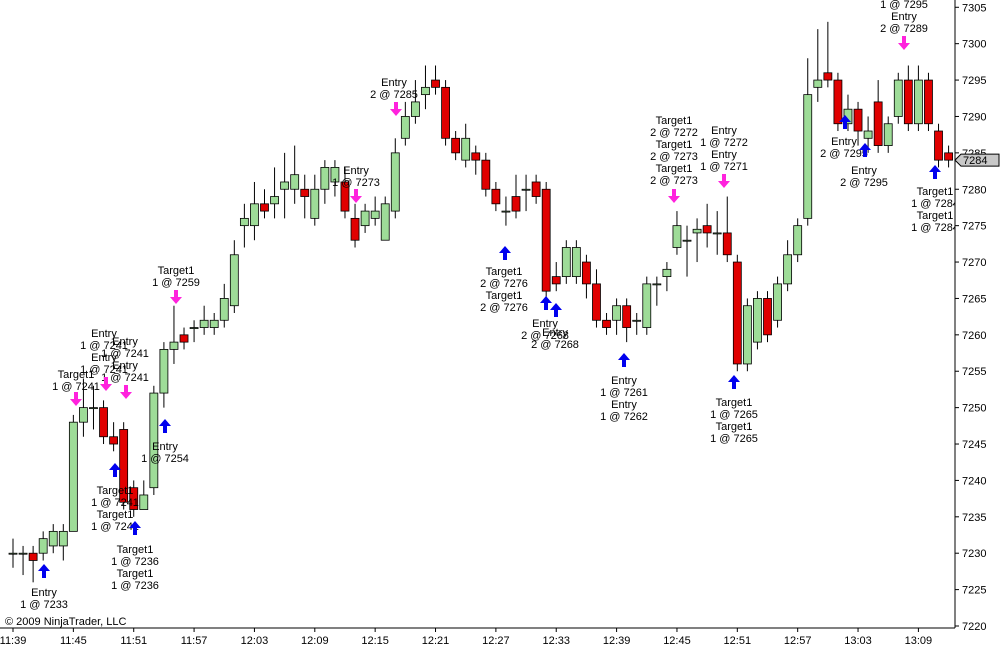  Describe the element at coordinates (724, 167) in the screenshot. I see `trade-annotation: 1 @ 7271` at that location.